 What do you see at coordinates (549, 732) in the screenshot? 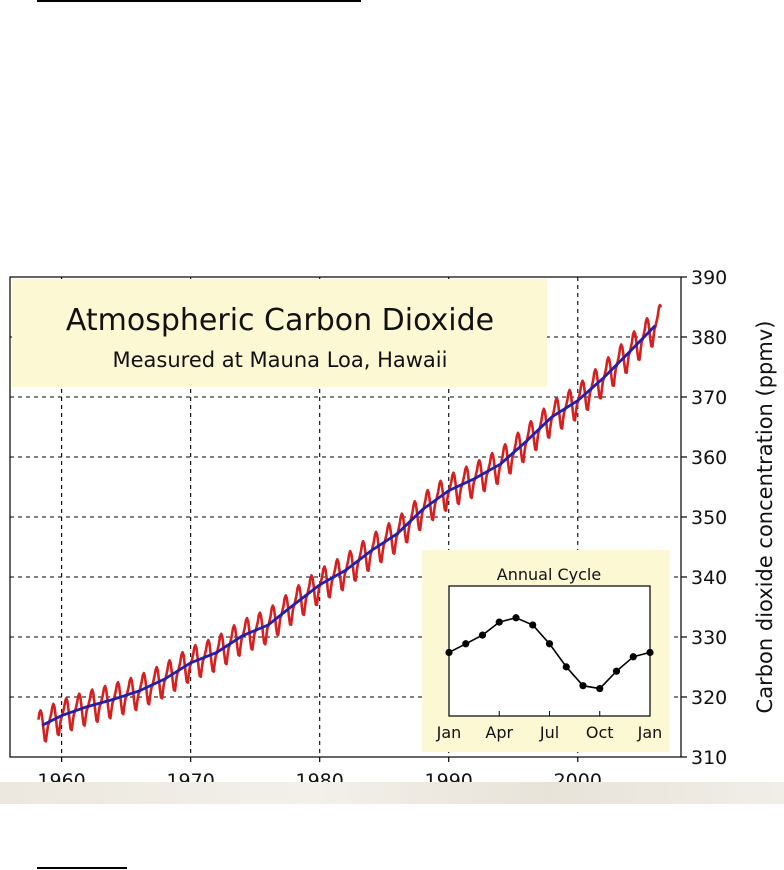
I see `inset-x-tick-label: Jul` at bounding box center [549, 732].